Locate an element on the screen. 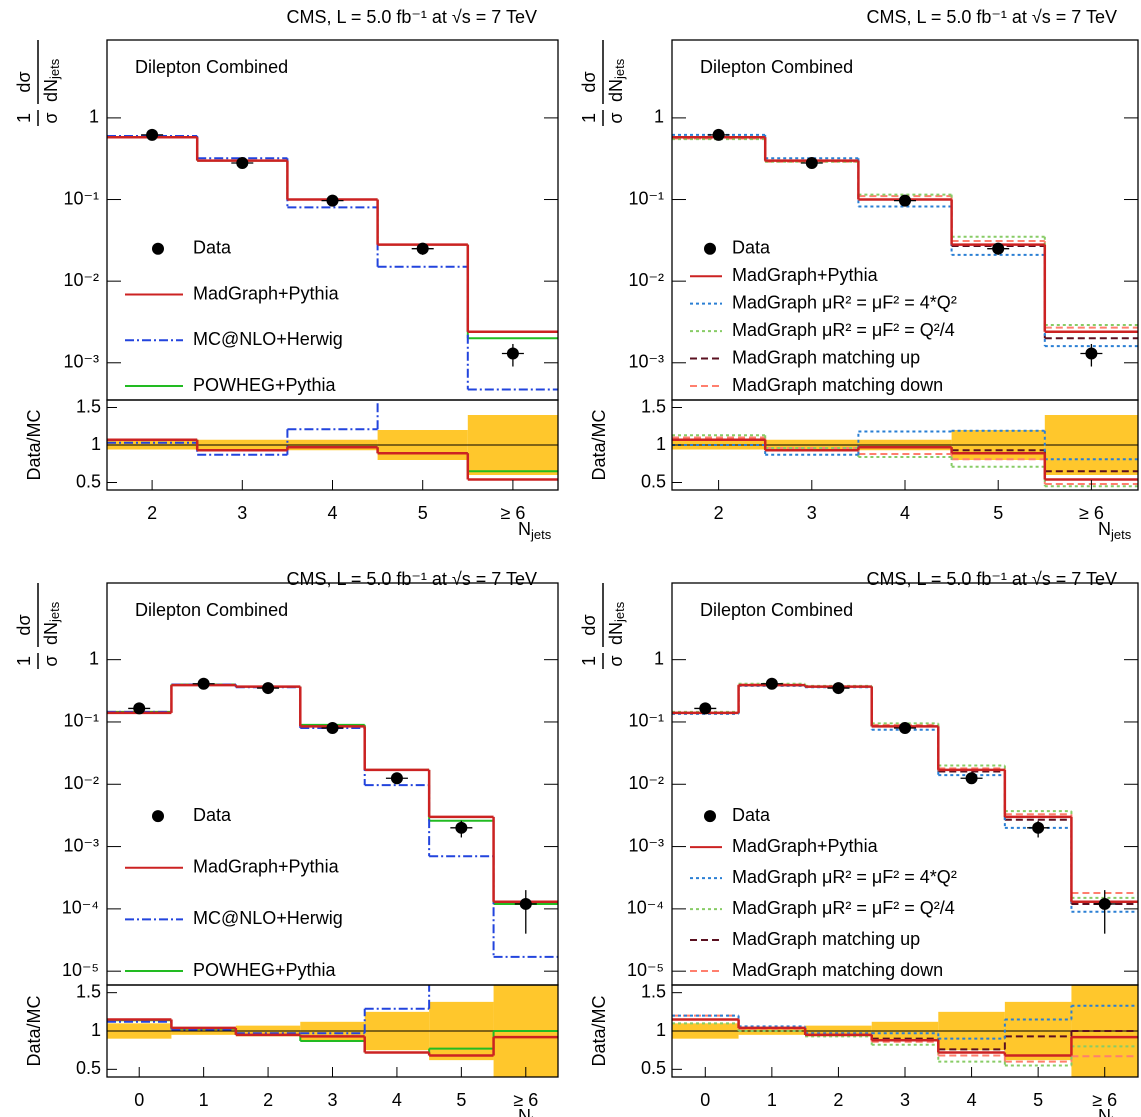 The image size is (1141, 1117). legend-label: MadGraph matching down is located at coordinates (837, 970).